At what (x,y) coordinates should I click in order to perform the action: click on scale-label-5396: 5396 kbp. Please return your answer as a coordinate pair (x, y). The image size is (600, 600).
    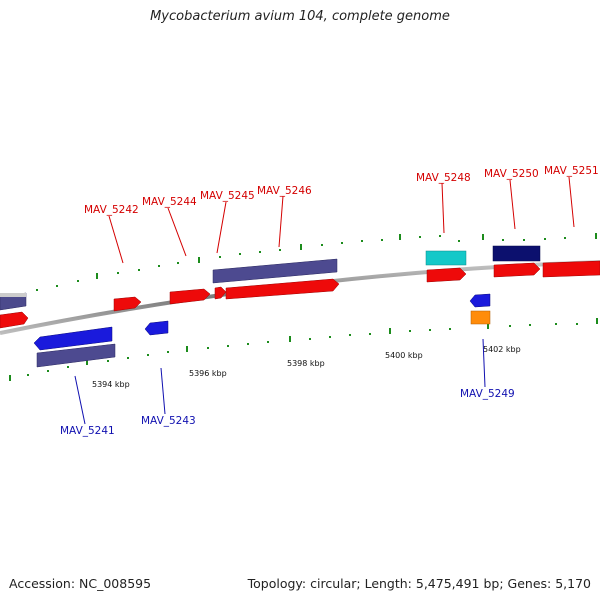
    Looking at the image, I should click on (208, 373).